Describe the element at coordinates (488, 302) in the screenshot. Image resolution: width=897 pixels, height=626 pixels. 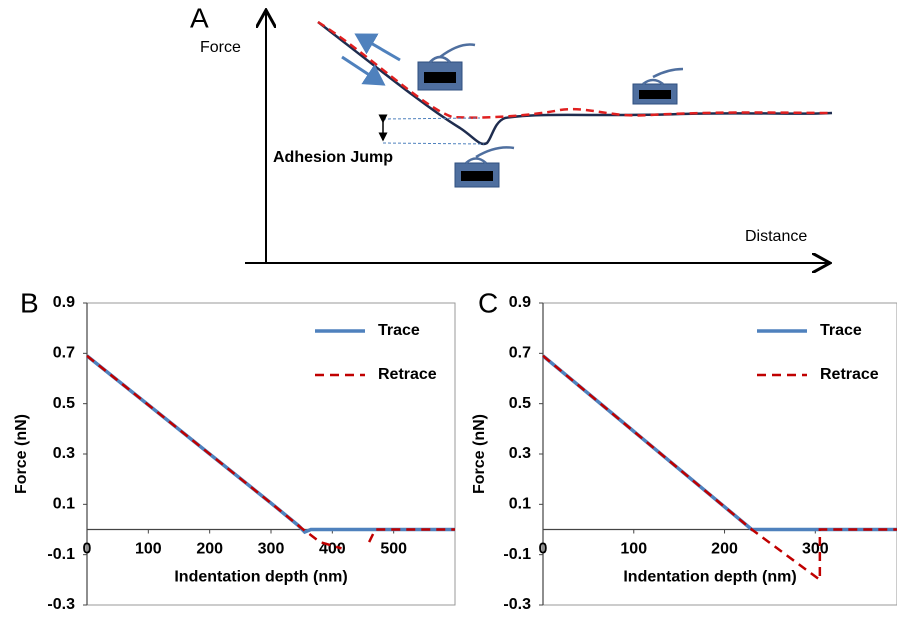
I see `panel-label: C` at that location.